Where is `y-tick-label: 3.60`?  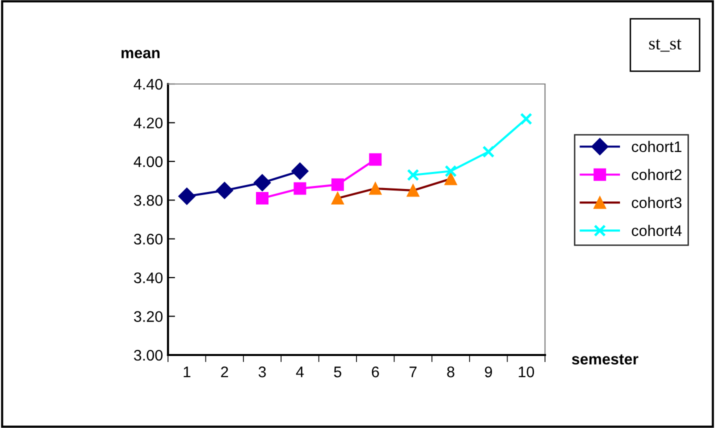 y-tick-label: 3.60 is located at coordinates (148, 239).